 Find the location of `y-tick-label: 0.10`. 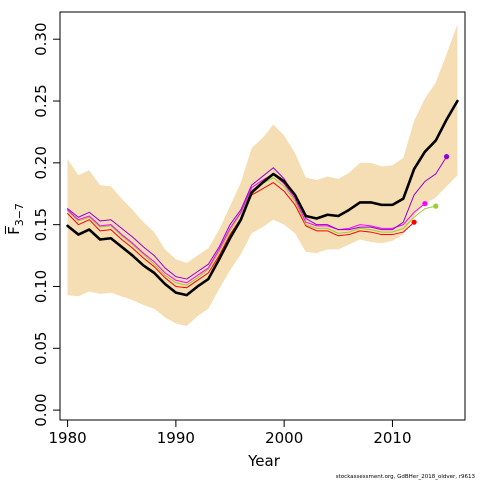

y-tick-label: 0.10 is located at coordinates (41, 286).